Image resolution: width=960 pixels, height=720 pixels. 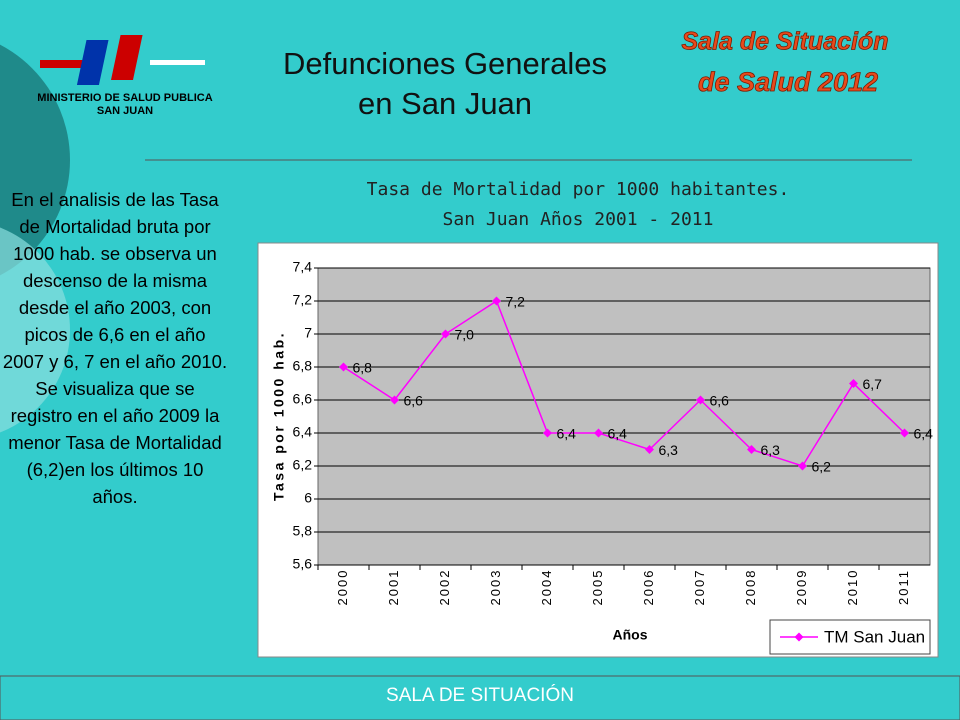 I want to click on y-tick-label: 7,2, so click(x=303, y=300).